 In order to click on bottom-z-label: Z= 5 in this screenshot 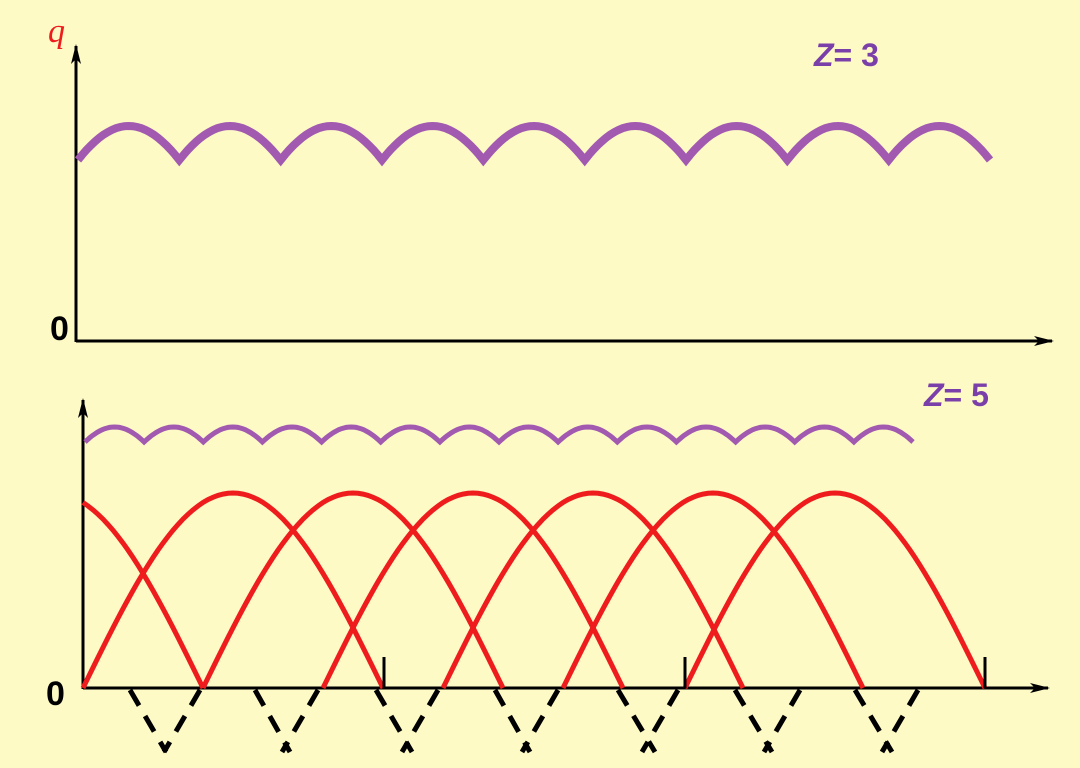, I will do `click(956, 395)`.